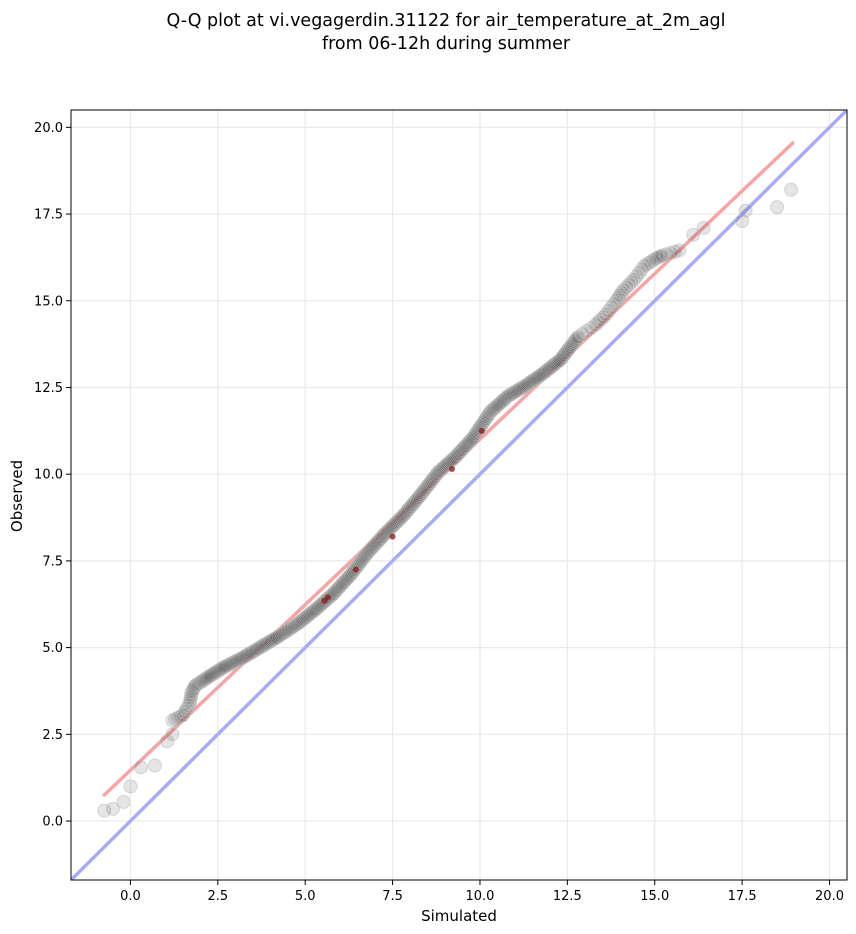 The image size is (856, 934). What do you see at coordinates (48, 128) in the screenshot?
I see `y-tick-label: 20.0` at bounding box center [48, 128].